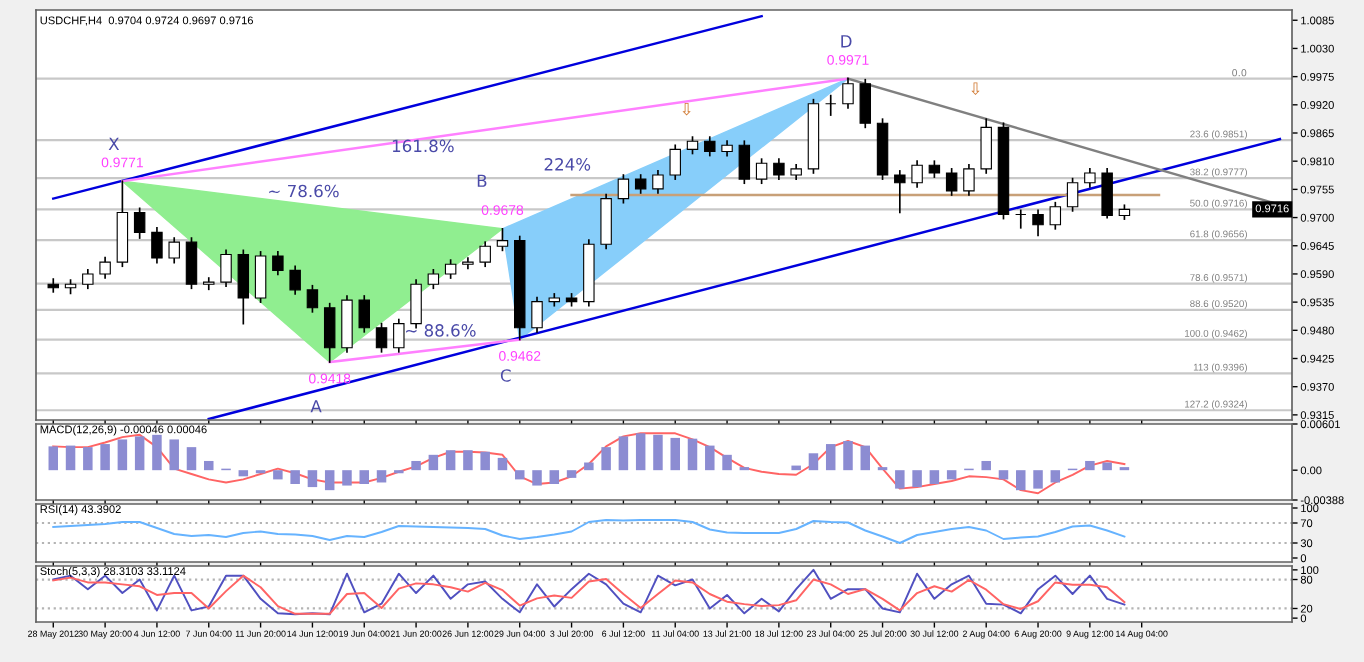 This screenshot has width=1364, height=662. I want to click on line-series, so click(589, 463).